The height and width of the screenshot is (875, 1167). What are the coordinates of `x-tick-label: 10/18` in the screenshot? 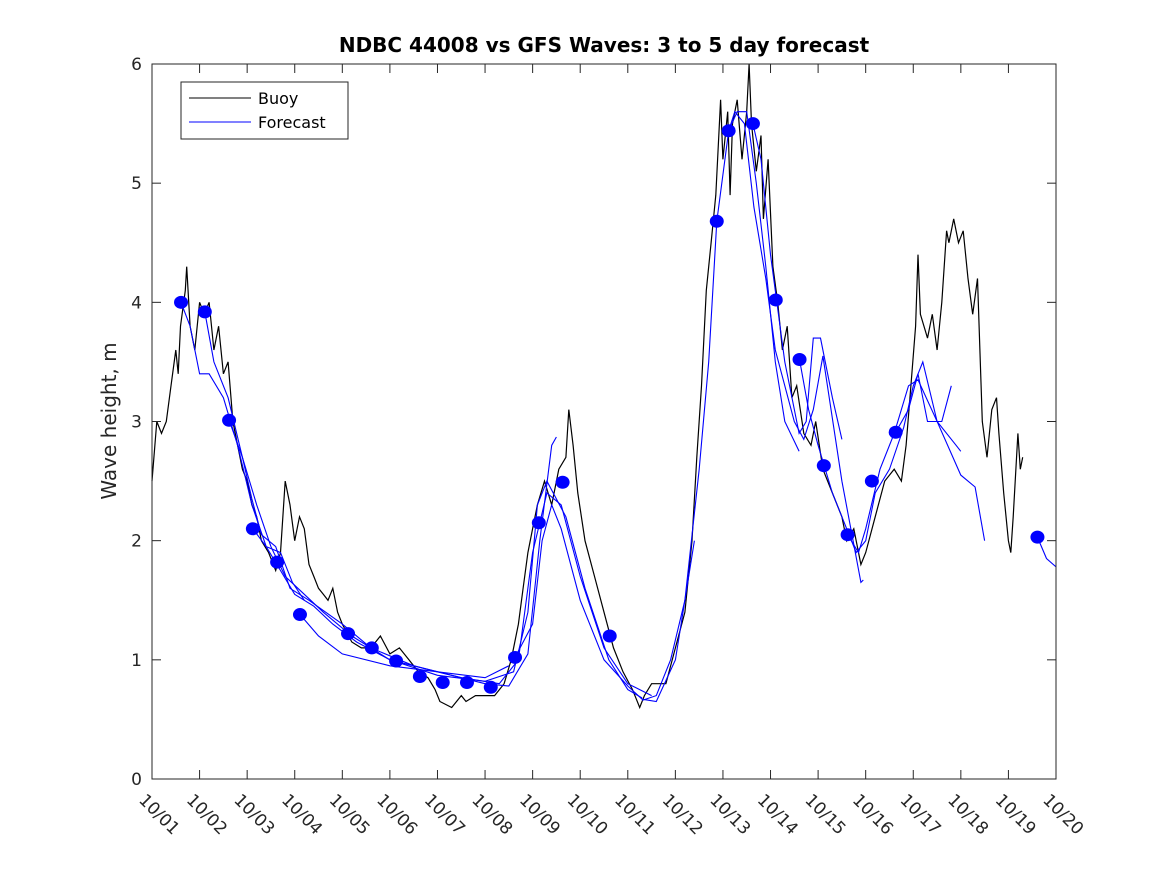 It's located at (967, 814).